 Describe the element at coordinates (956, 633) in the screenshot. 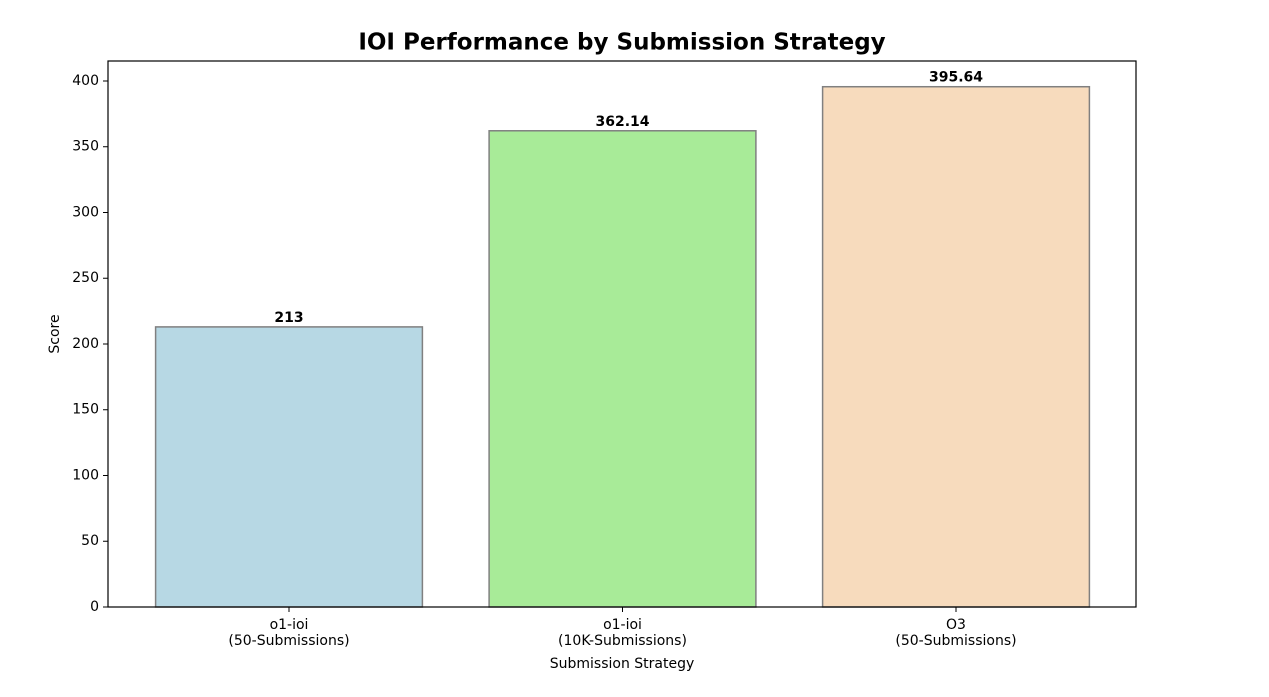

I see `x-tick-label: O3 (50-Submissions)` at that location.